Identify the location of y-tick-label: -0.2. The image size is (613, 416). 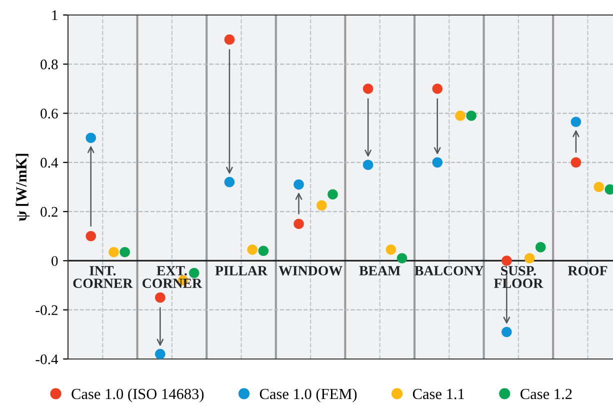
(47, 310).